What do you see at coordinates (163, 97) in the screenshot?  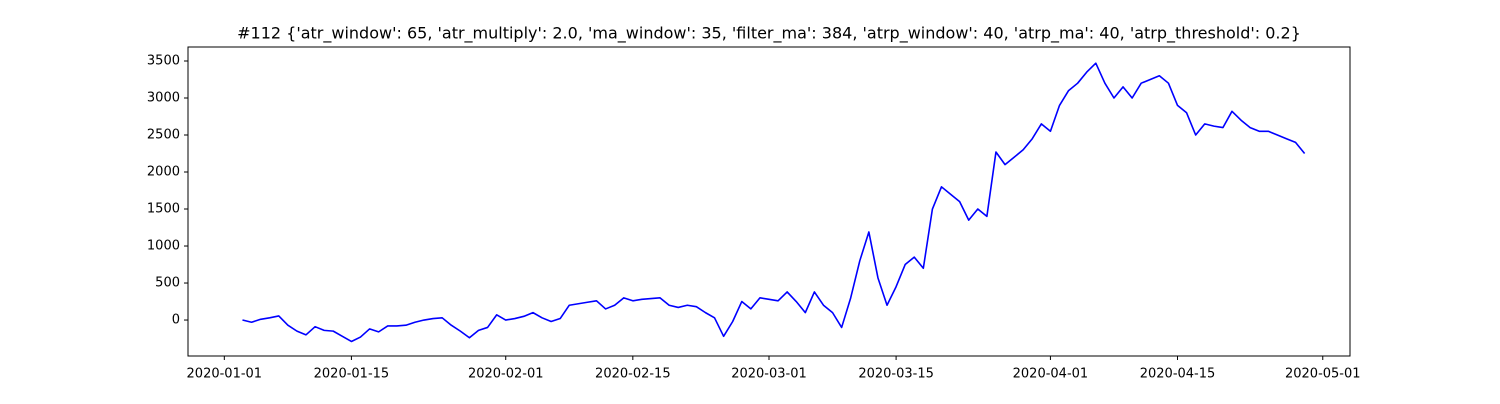 I see `y-tick-label: 3000` at bounding box center [163, 97].